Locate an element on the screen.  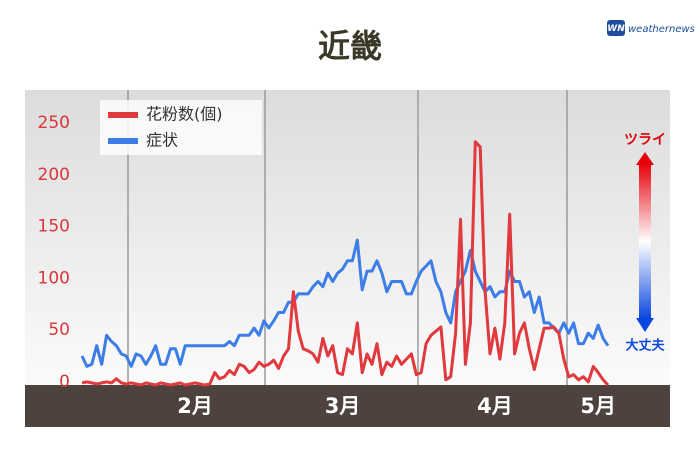
scale-top-label: ツライ is located at coordinates (645, 140).